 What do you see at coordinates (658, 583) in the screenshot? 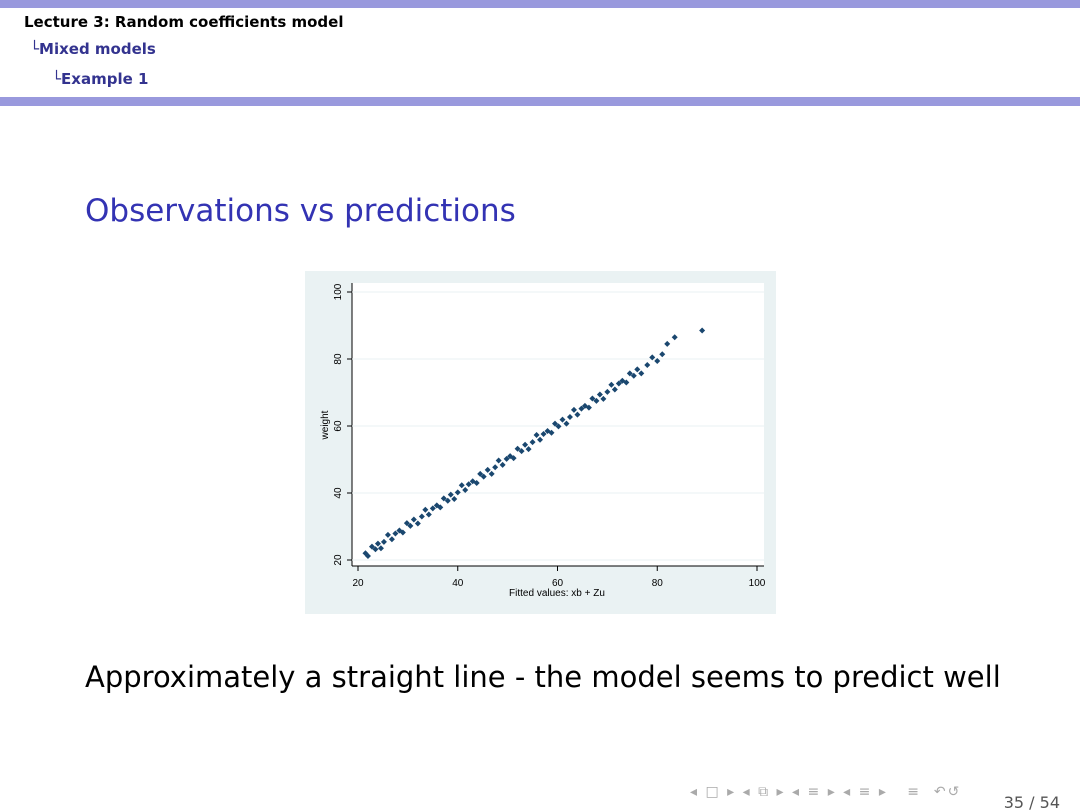
I see `x-tick-label: 80` at bounding box center [658, 583].